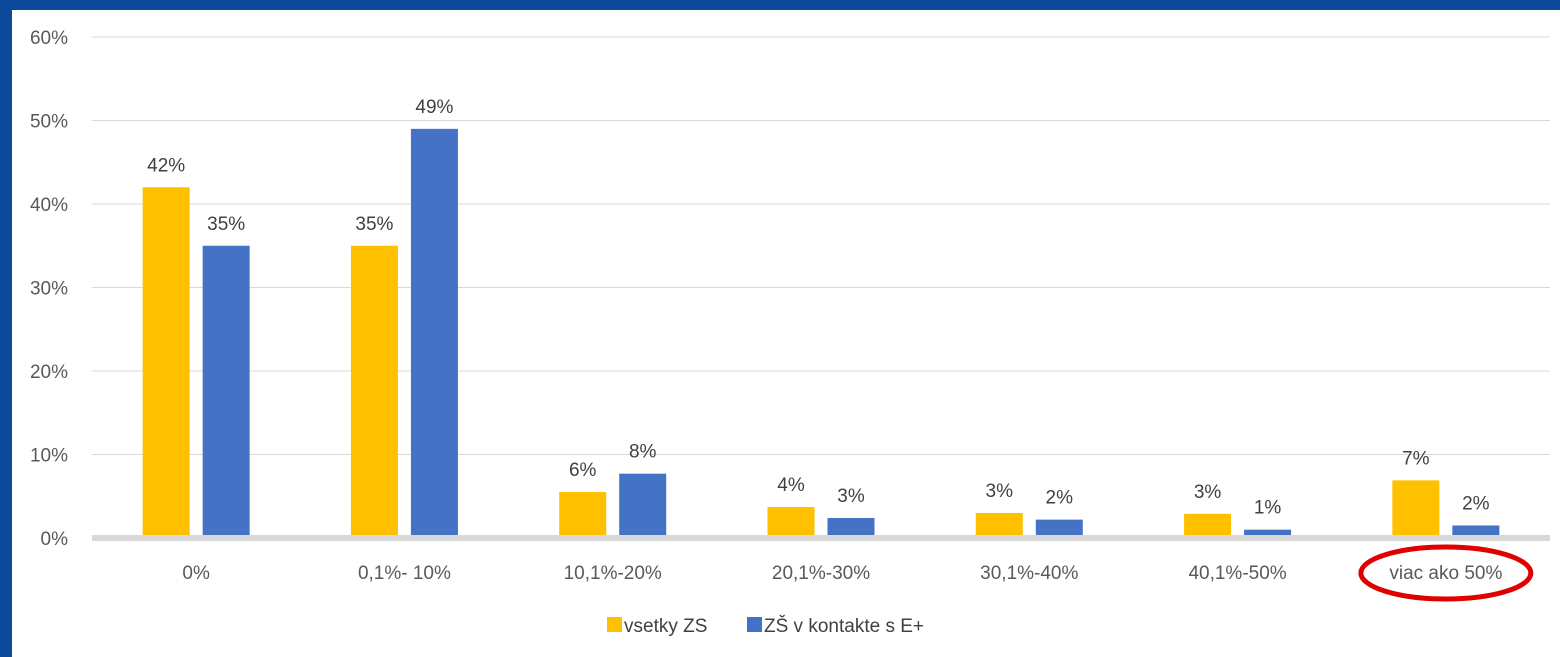 This screenshot has height=657, width=1560. What do you see at coordinates (844, 626) in the screenshot?
I see `legend-label: ZŠ v kontakte s E+` at bounding box center [844, 626].